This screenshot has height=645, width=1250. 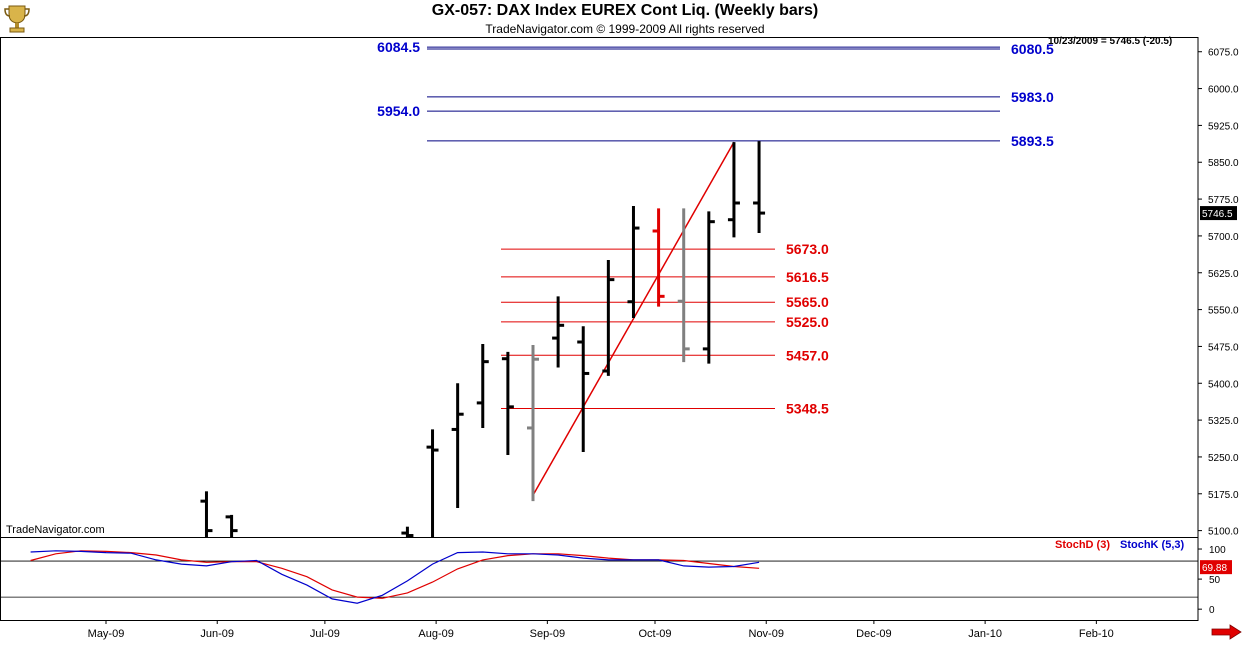 I want to click on price-tick-label: 5700.0, so click(x=1223, y=237).